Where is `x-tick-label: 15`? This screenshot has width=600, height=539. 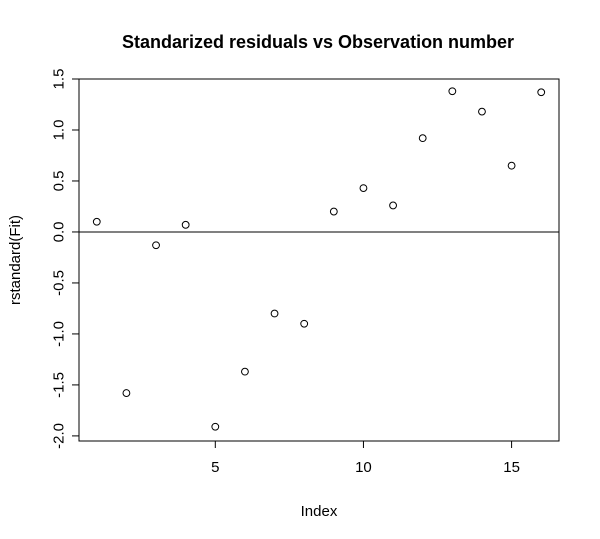 x-tick-label: 15 is located at coordinates (511, 467).